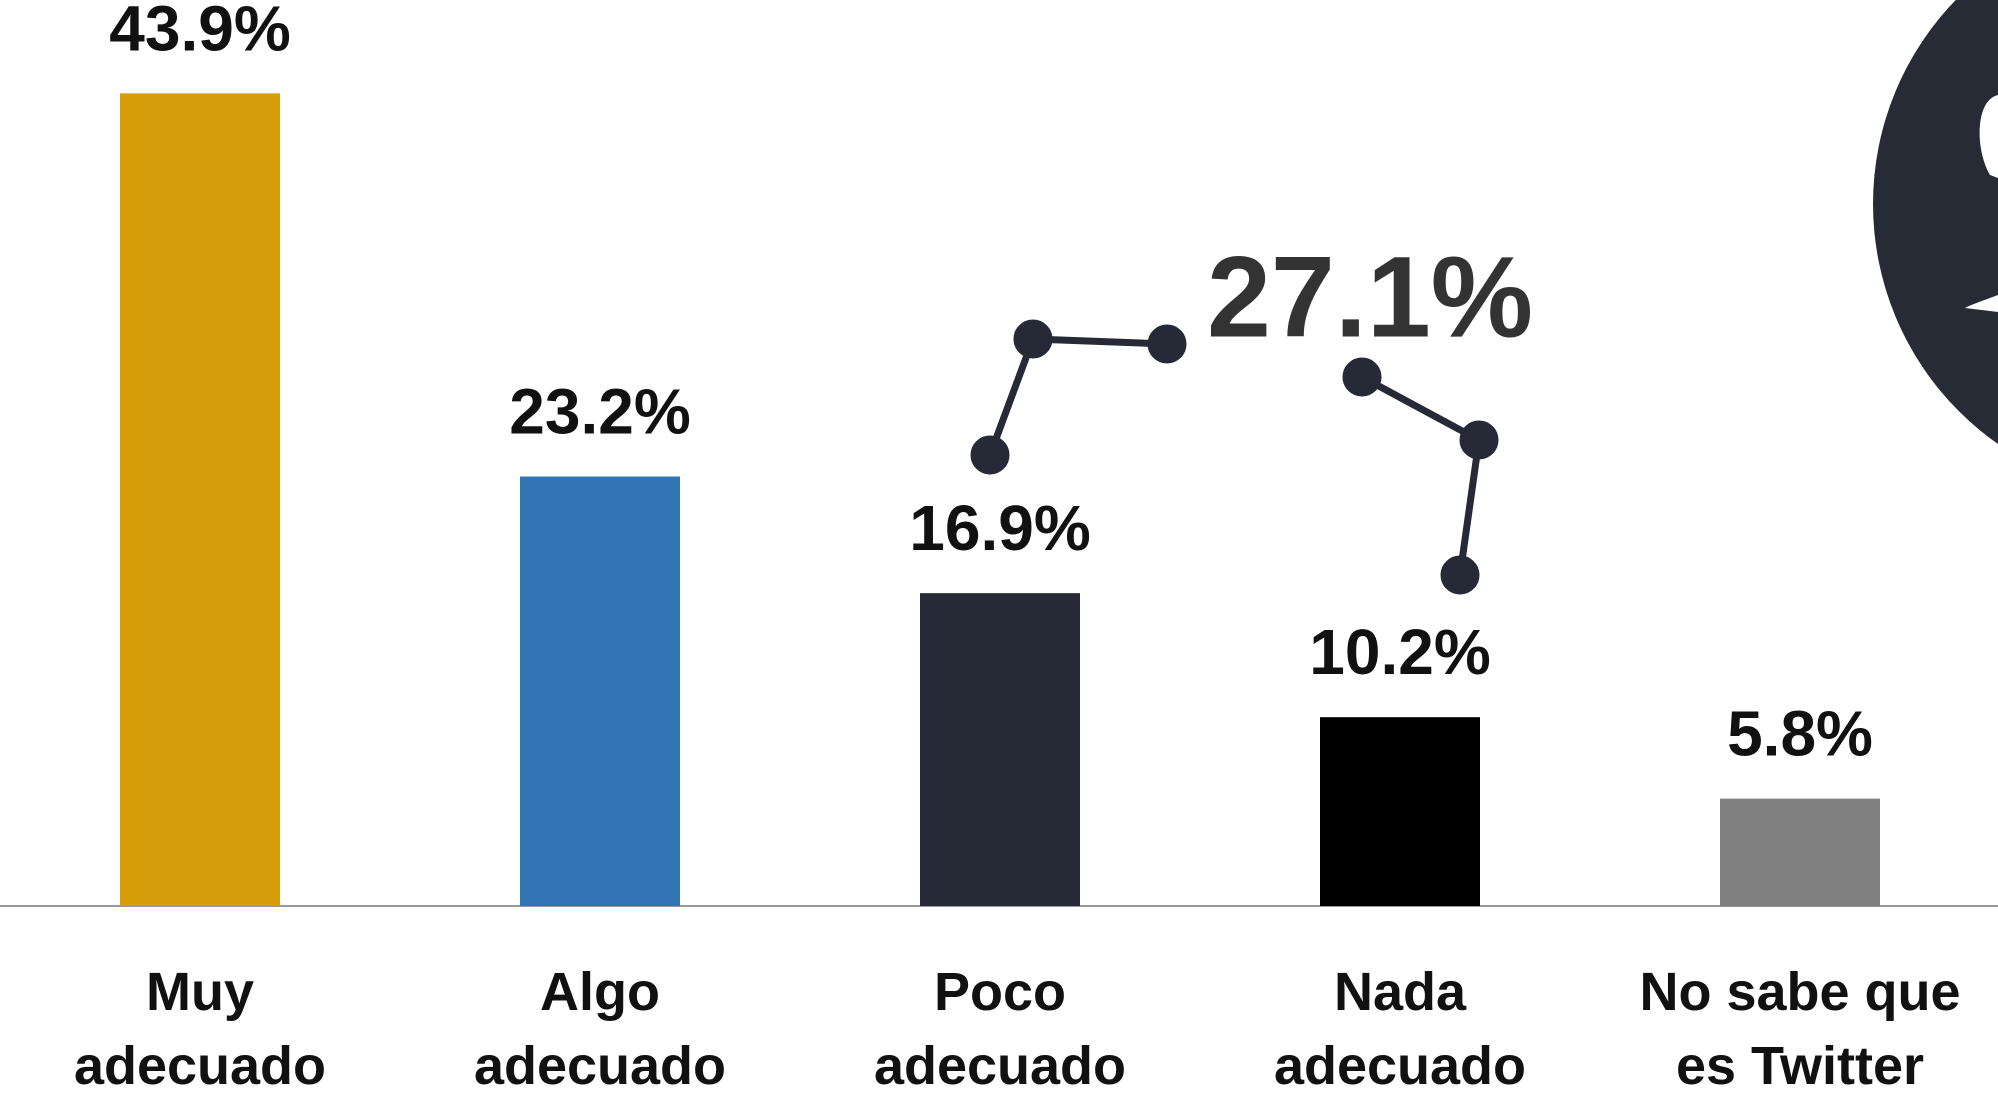 The height and width of the screenshot is (1095, 1998). Describe the element at coordinates (1399, 652) in the screenshot. I see `value-label: 10.2%` at that location.